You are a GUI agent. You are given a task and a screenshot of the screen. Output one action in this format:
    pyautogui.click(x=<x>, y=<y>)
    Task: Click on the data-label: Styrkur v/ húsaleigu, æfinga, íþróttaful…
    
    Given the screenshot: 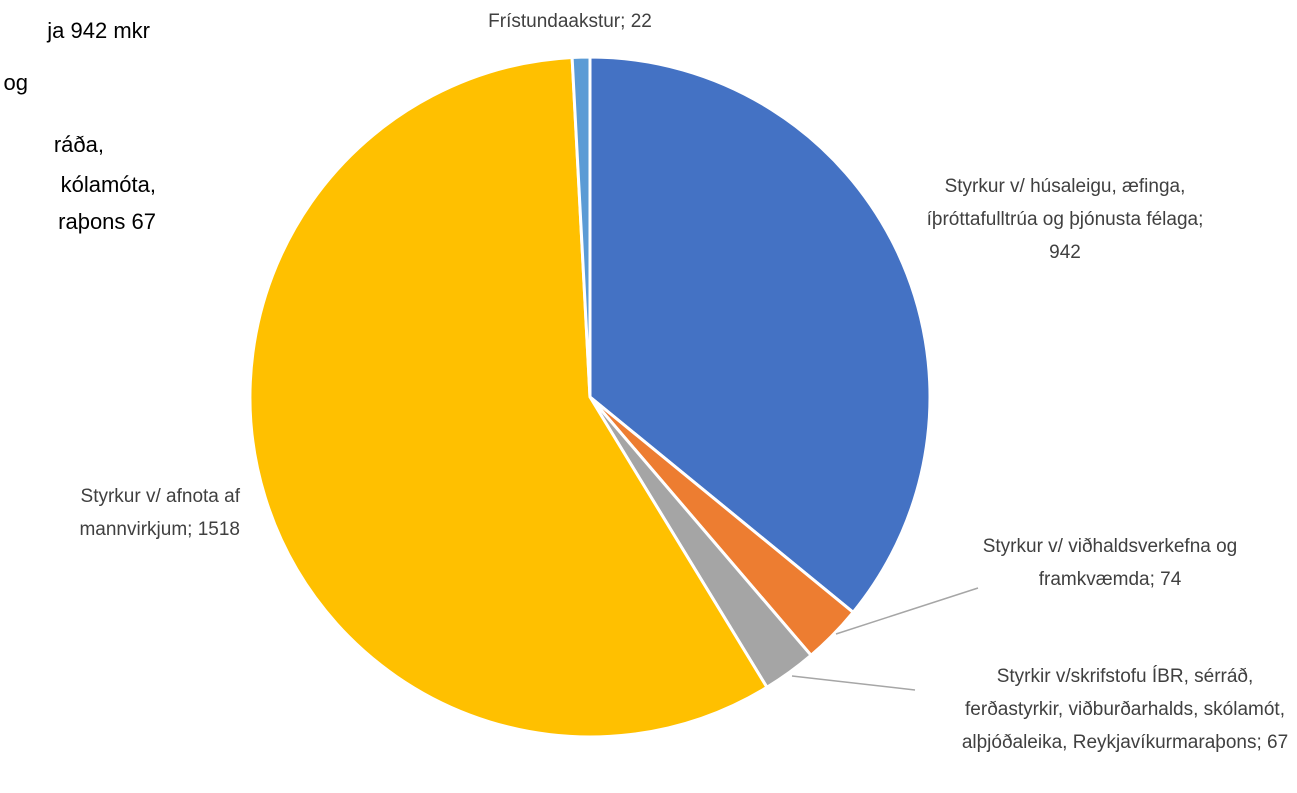 What is the action you would take?
    pyautogui.click(x=1065, y=219)
    